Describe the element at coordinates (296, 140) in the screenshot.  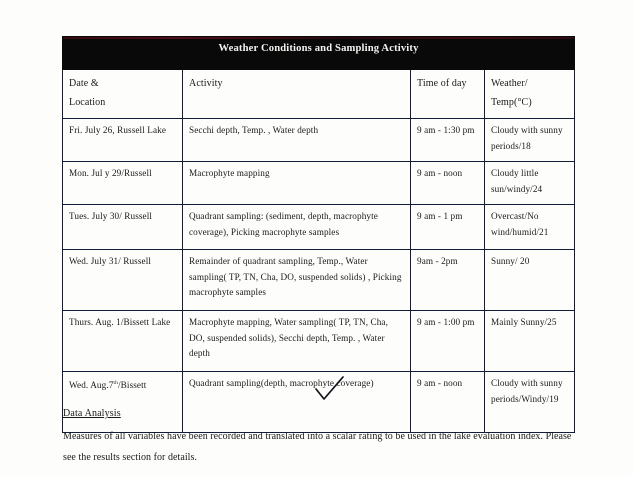
I see `cell-activity: Secchi depth, Temp. , Water depth` at that location.